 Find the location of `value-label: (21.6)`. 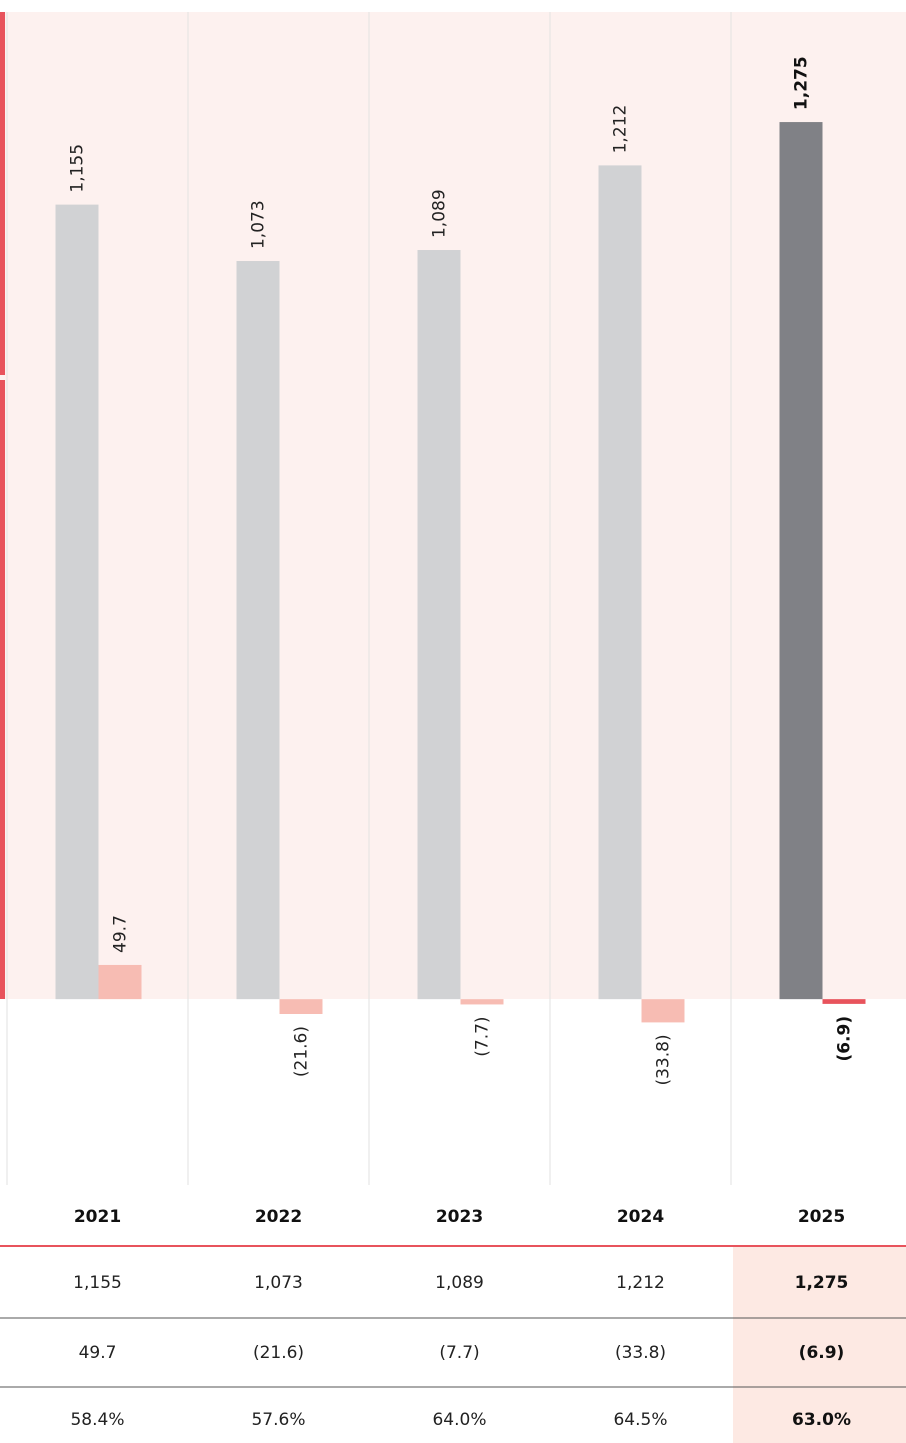

value-label: (21.6) is located at coordinates (302, 1051).